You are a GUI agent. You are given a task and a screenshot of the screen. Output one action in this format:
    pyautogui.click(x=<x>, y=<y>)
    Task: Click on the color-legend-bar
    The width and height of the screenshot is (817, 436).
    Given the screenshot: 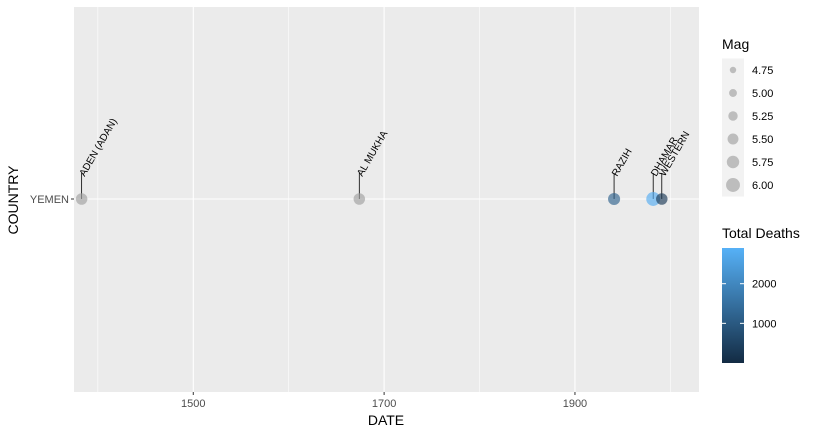 What is the action you would take?
    pyautogui.click(x=733, y=305)
    